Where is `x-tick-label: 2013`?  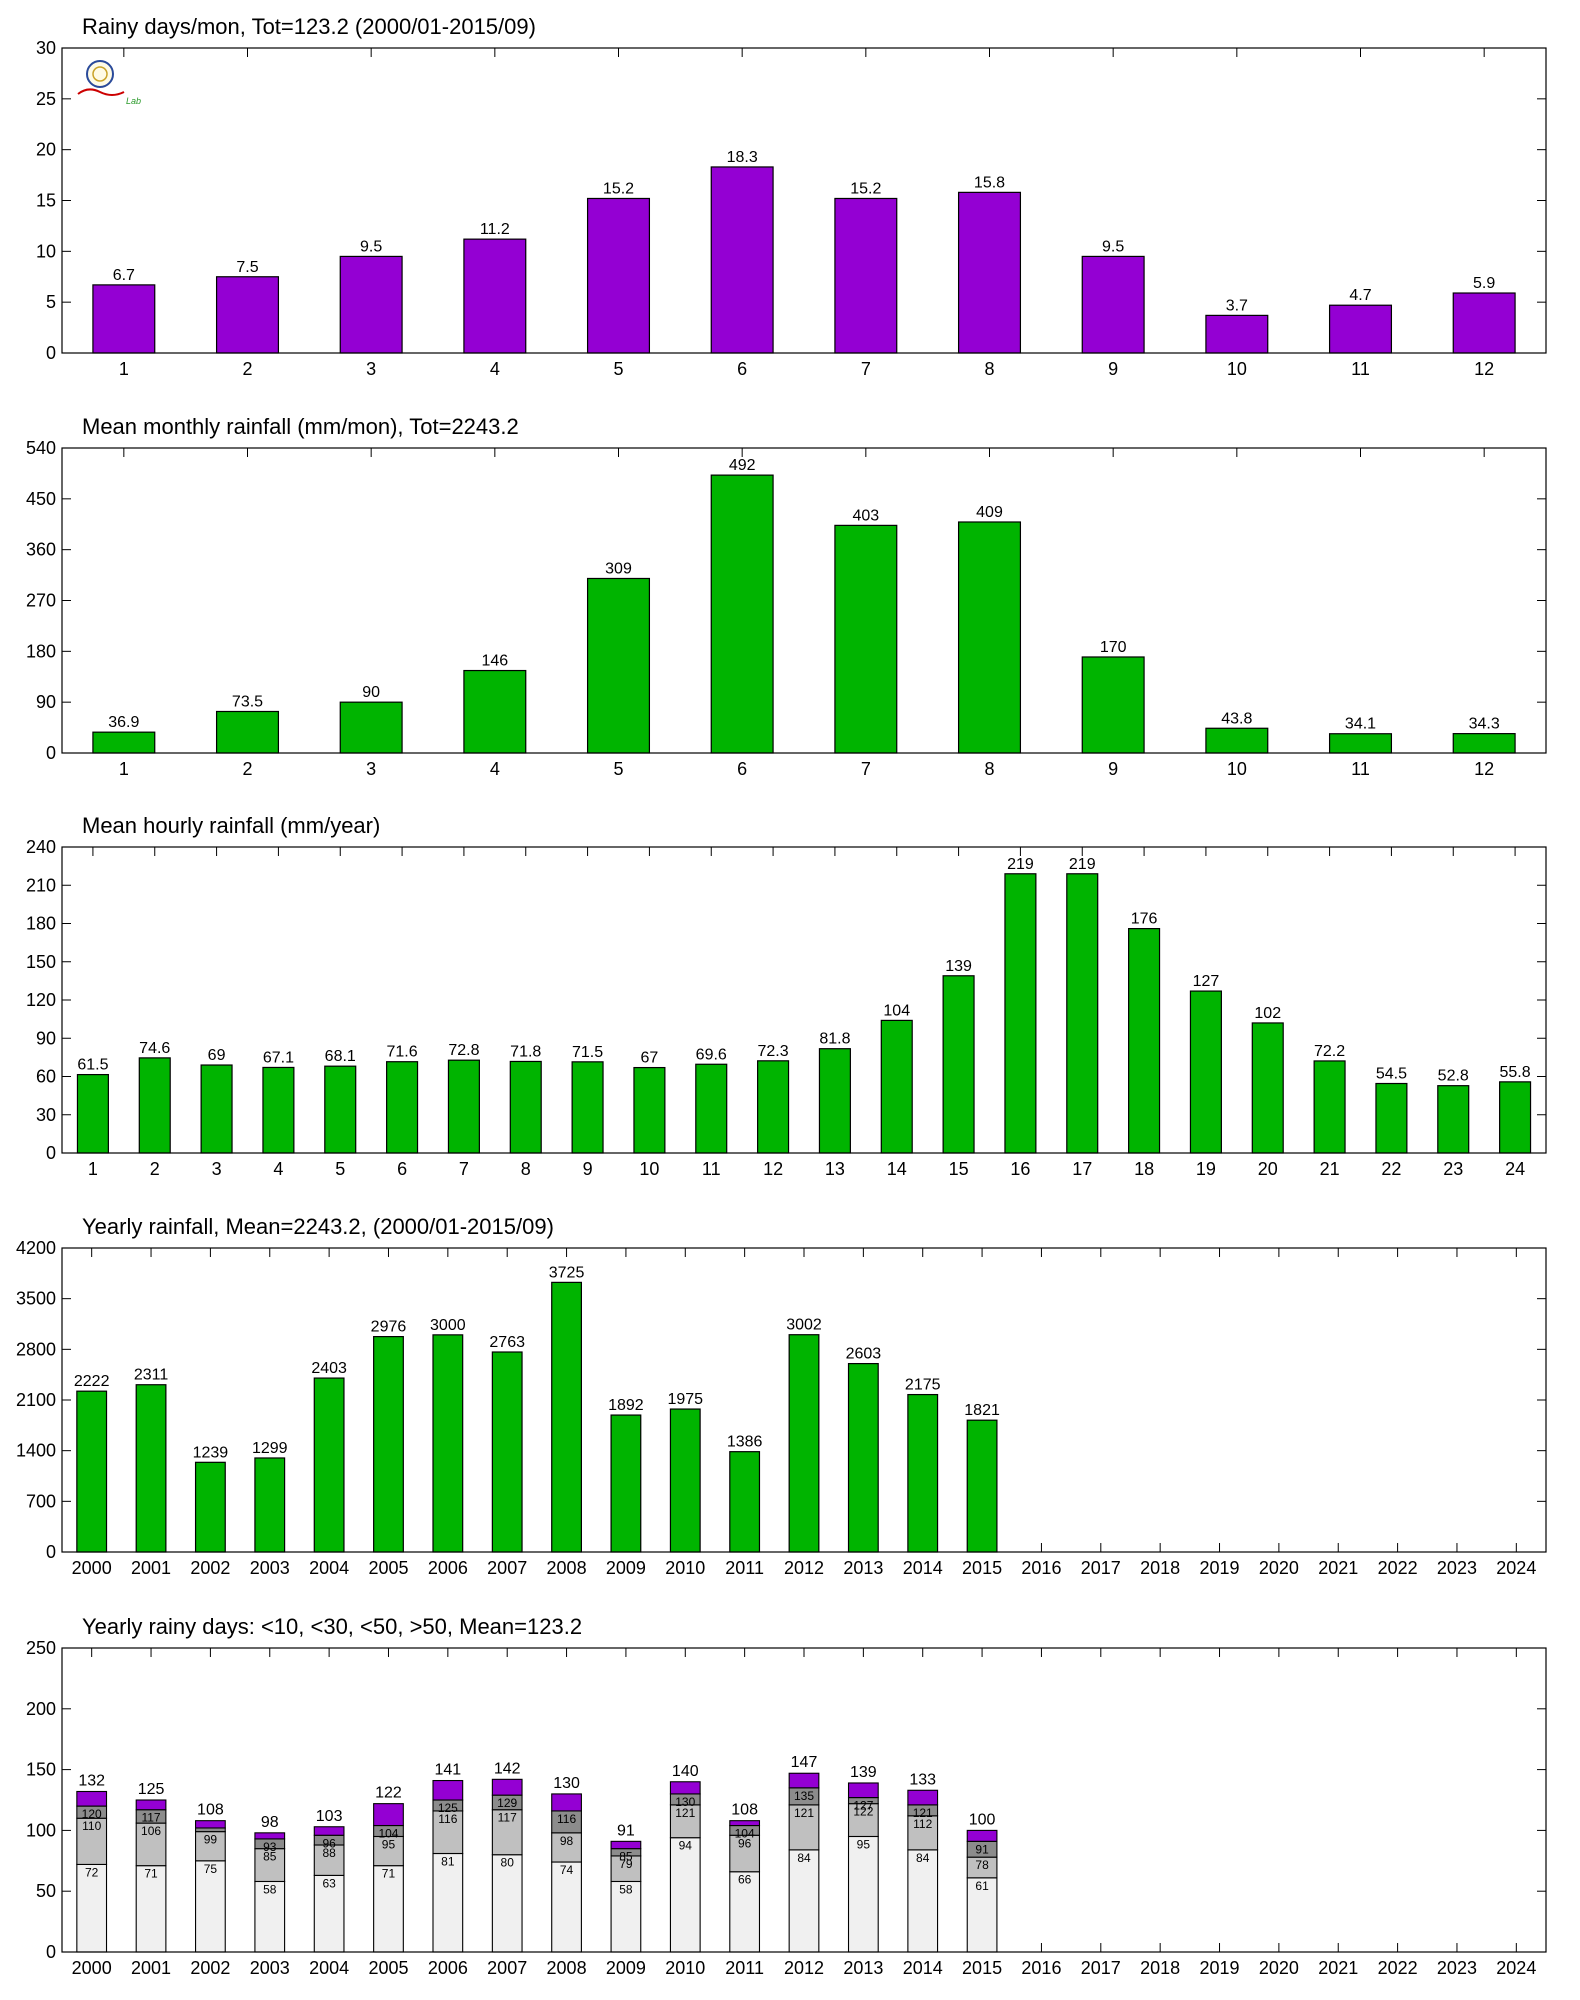 x-tick-label: 2013 is located at coordinates (863, 1968).